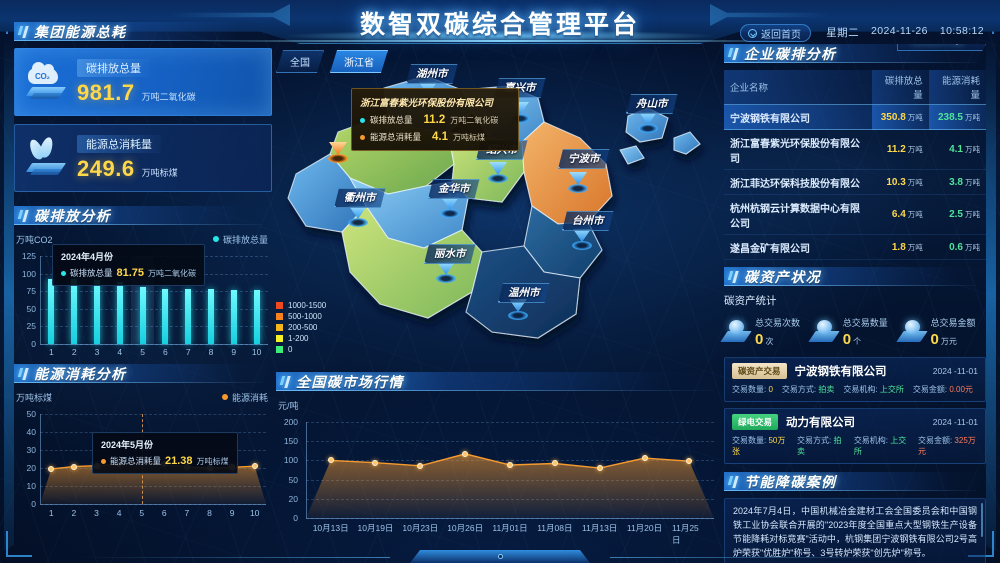 This screenshot has width=1000, height=563. What do you see at coordinates (188, 352) in the screenshot?
I see `x-tick-label: 7` at bounding box center [188, 352].